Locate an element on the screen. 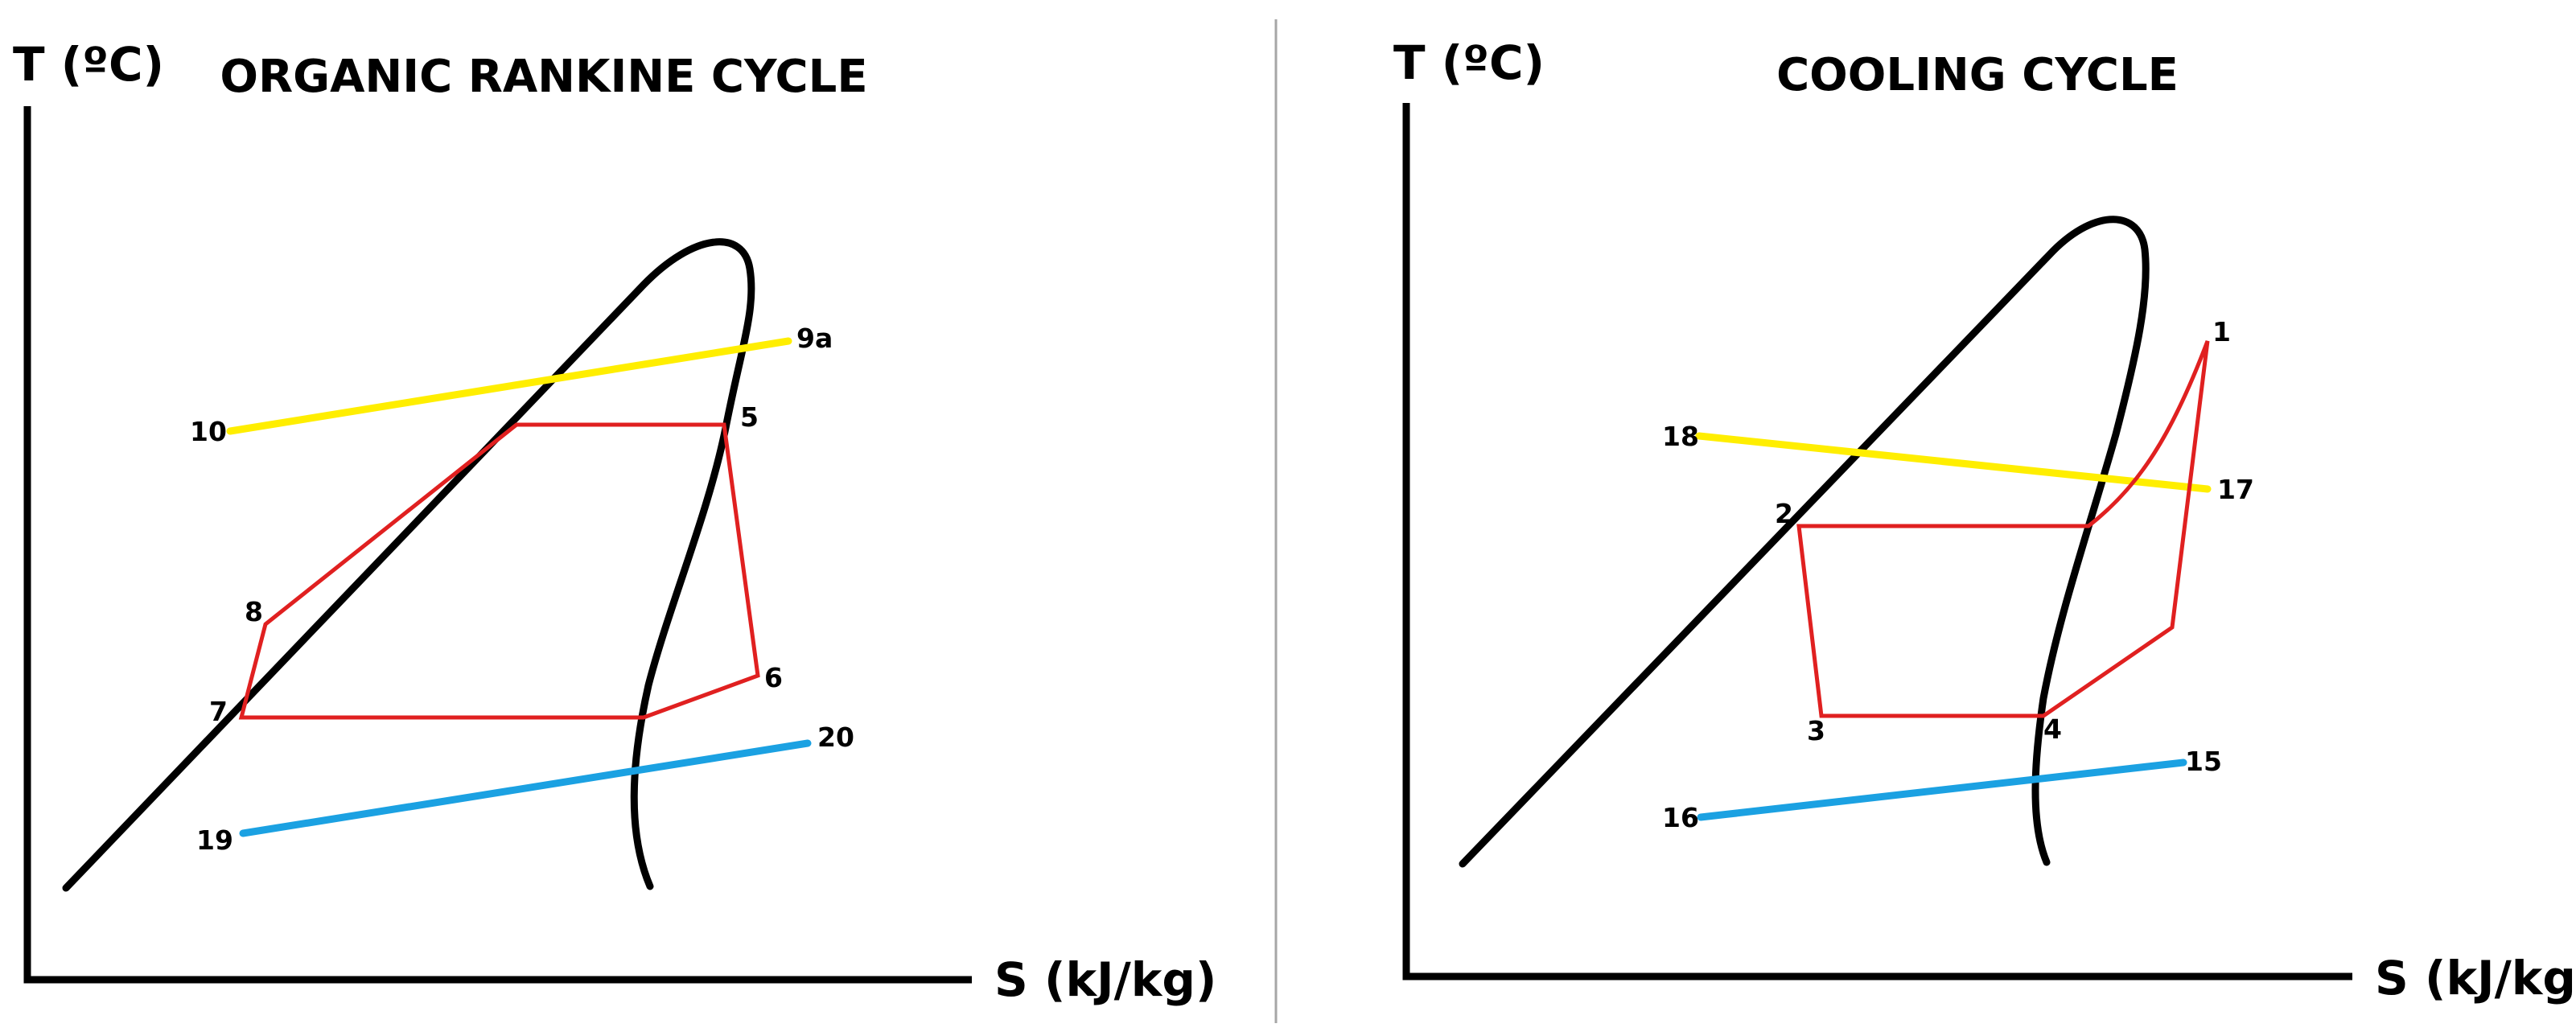 The width and height of the screenshot is (2576, 1036). orc-state-20-label: 20 is located at coordinates (835, 737).